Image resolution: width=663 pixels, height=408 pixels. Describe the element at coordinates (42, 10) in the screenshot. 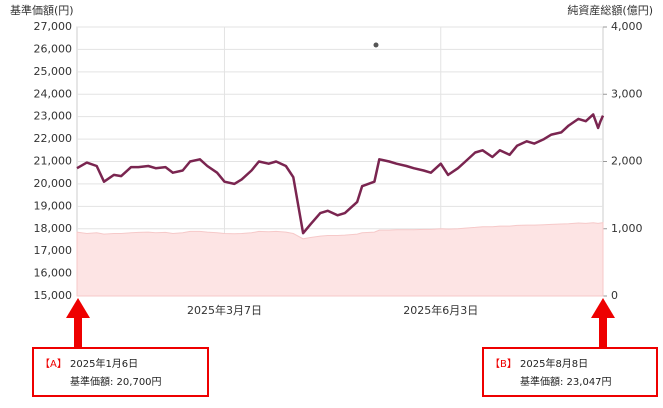

I see `y-axis-title: 基準価額(円)` at that location.